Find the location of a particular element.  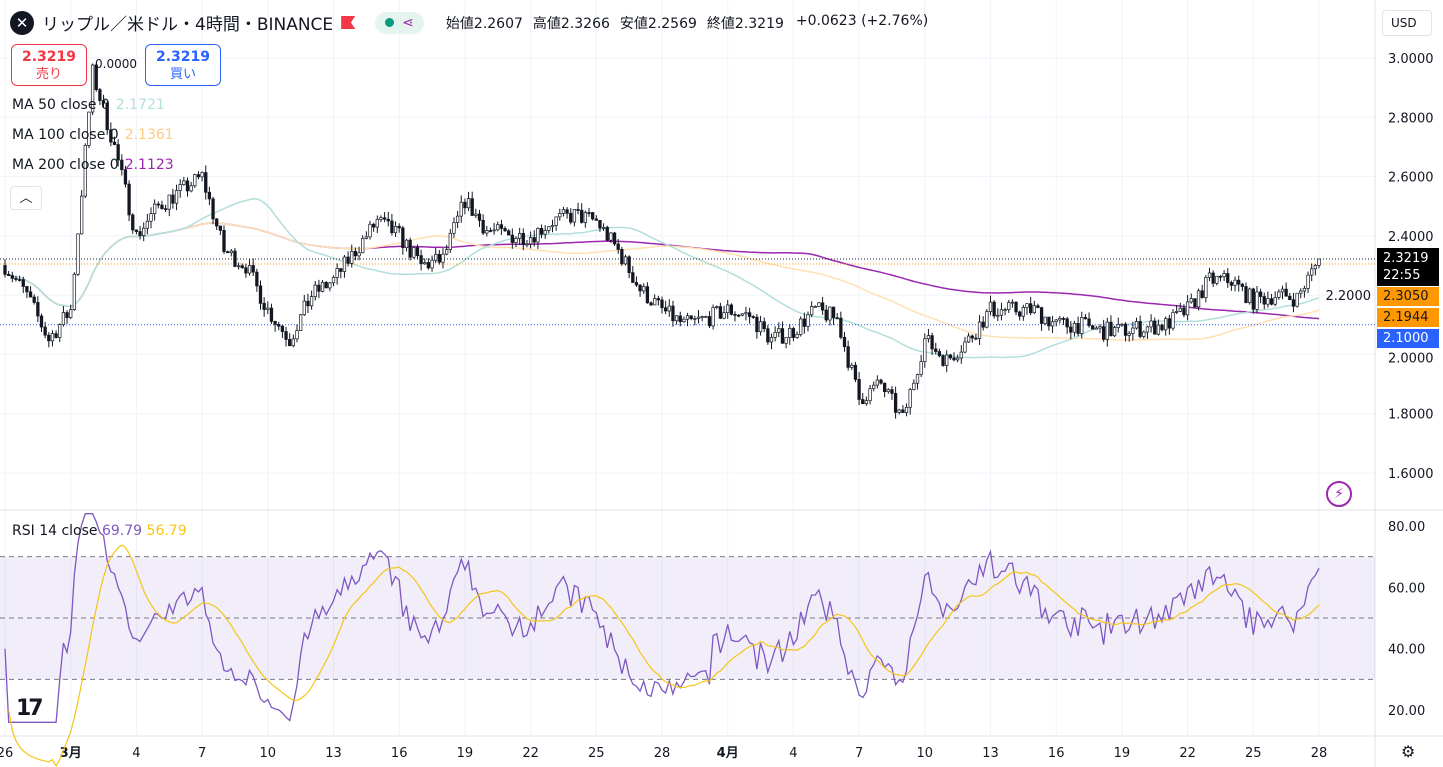

ma100-line is located at coordinates (664, 281).